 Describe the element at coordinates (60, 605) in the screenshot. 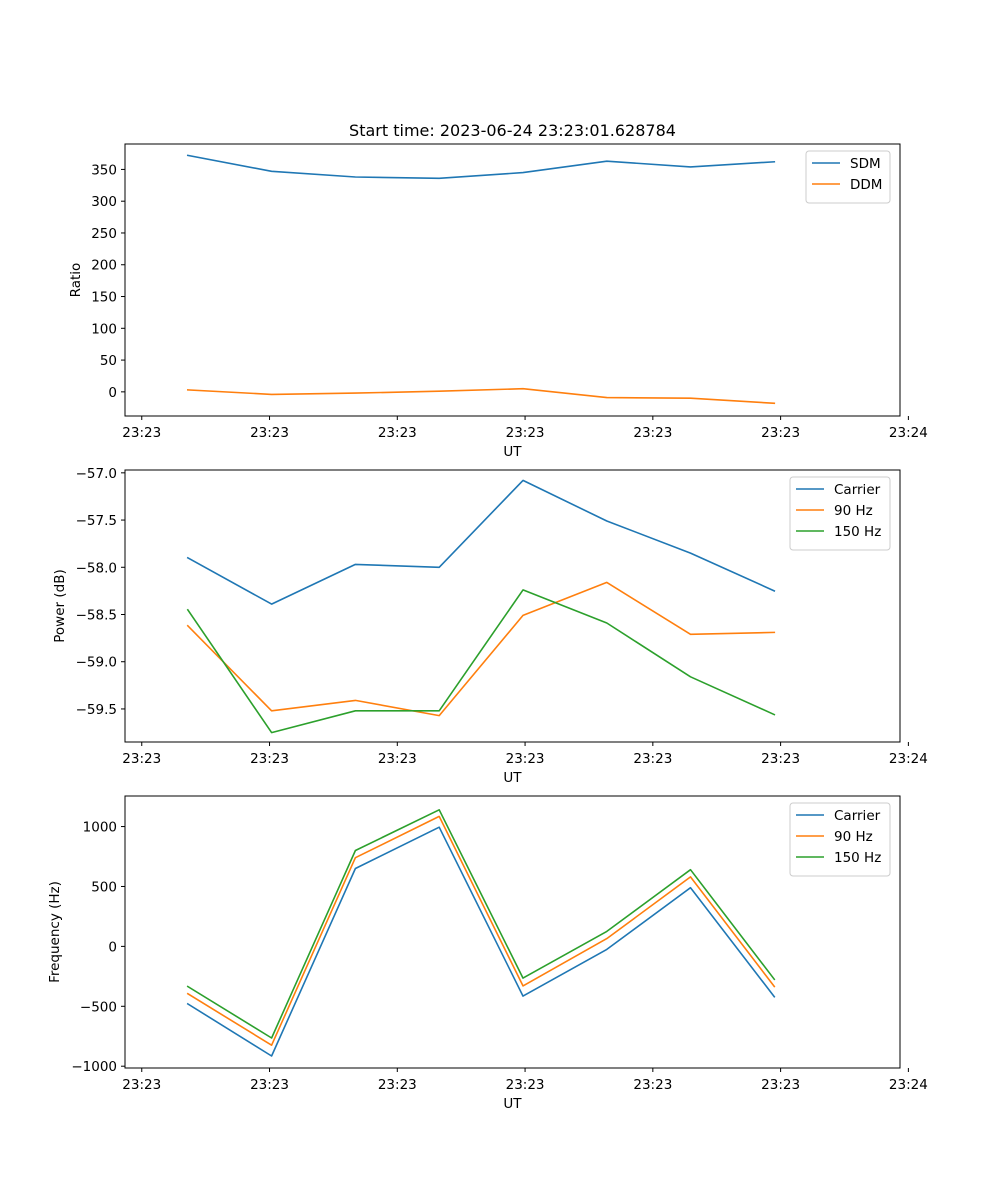

I see `y-axis-label: Power (dB)` at that location.